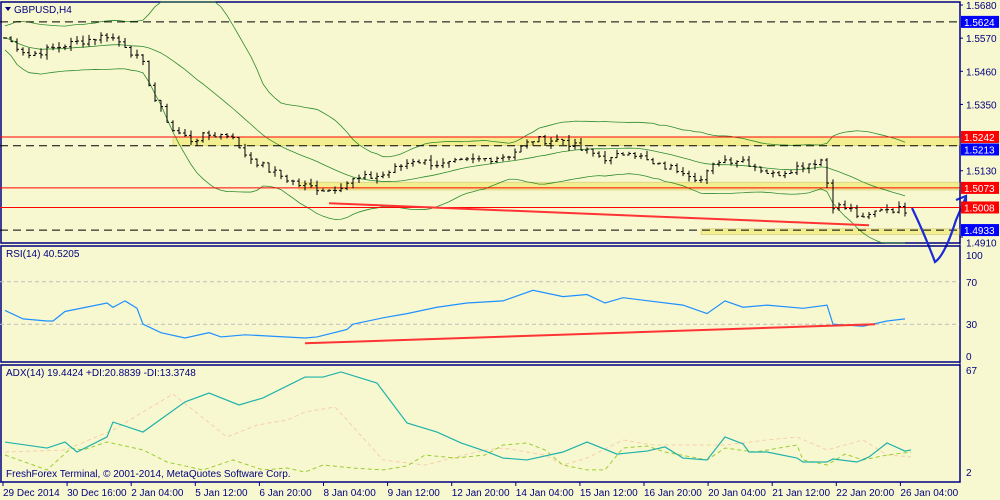  Describe the element at coordinates (414, 493) in the screenshot. I see `time-tick-label: 9 Jan 12:00` at that location.